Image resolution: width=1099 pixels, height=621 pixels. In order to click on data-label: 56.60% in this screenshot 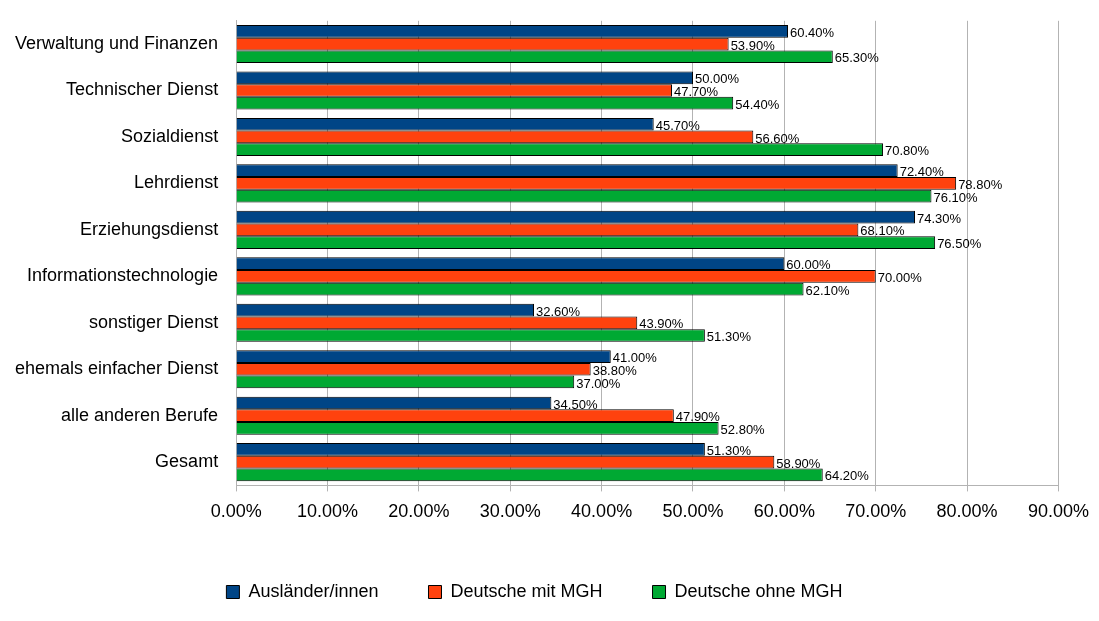, I will do `click(777, 138)`.